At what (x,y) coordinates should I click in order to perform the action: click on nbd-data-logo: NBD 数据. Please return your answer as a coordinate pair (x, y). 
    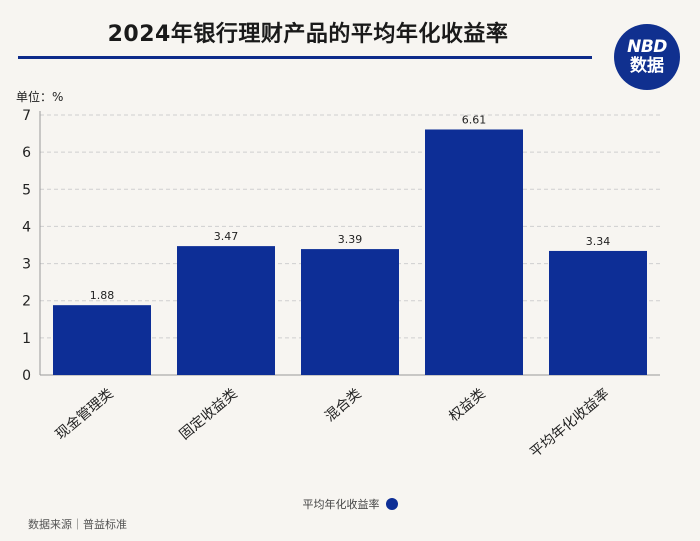
    Looking at the image, I should click on (647, 57).